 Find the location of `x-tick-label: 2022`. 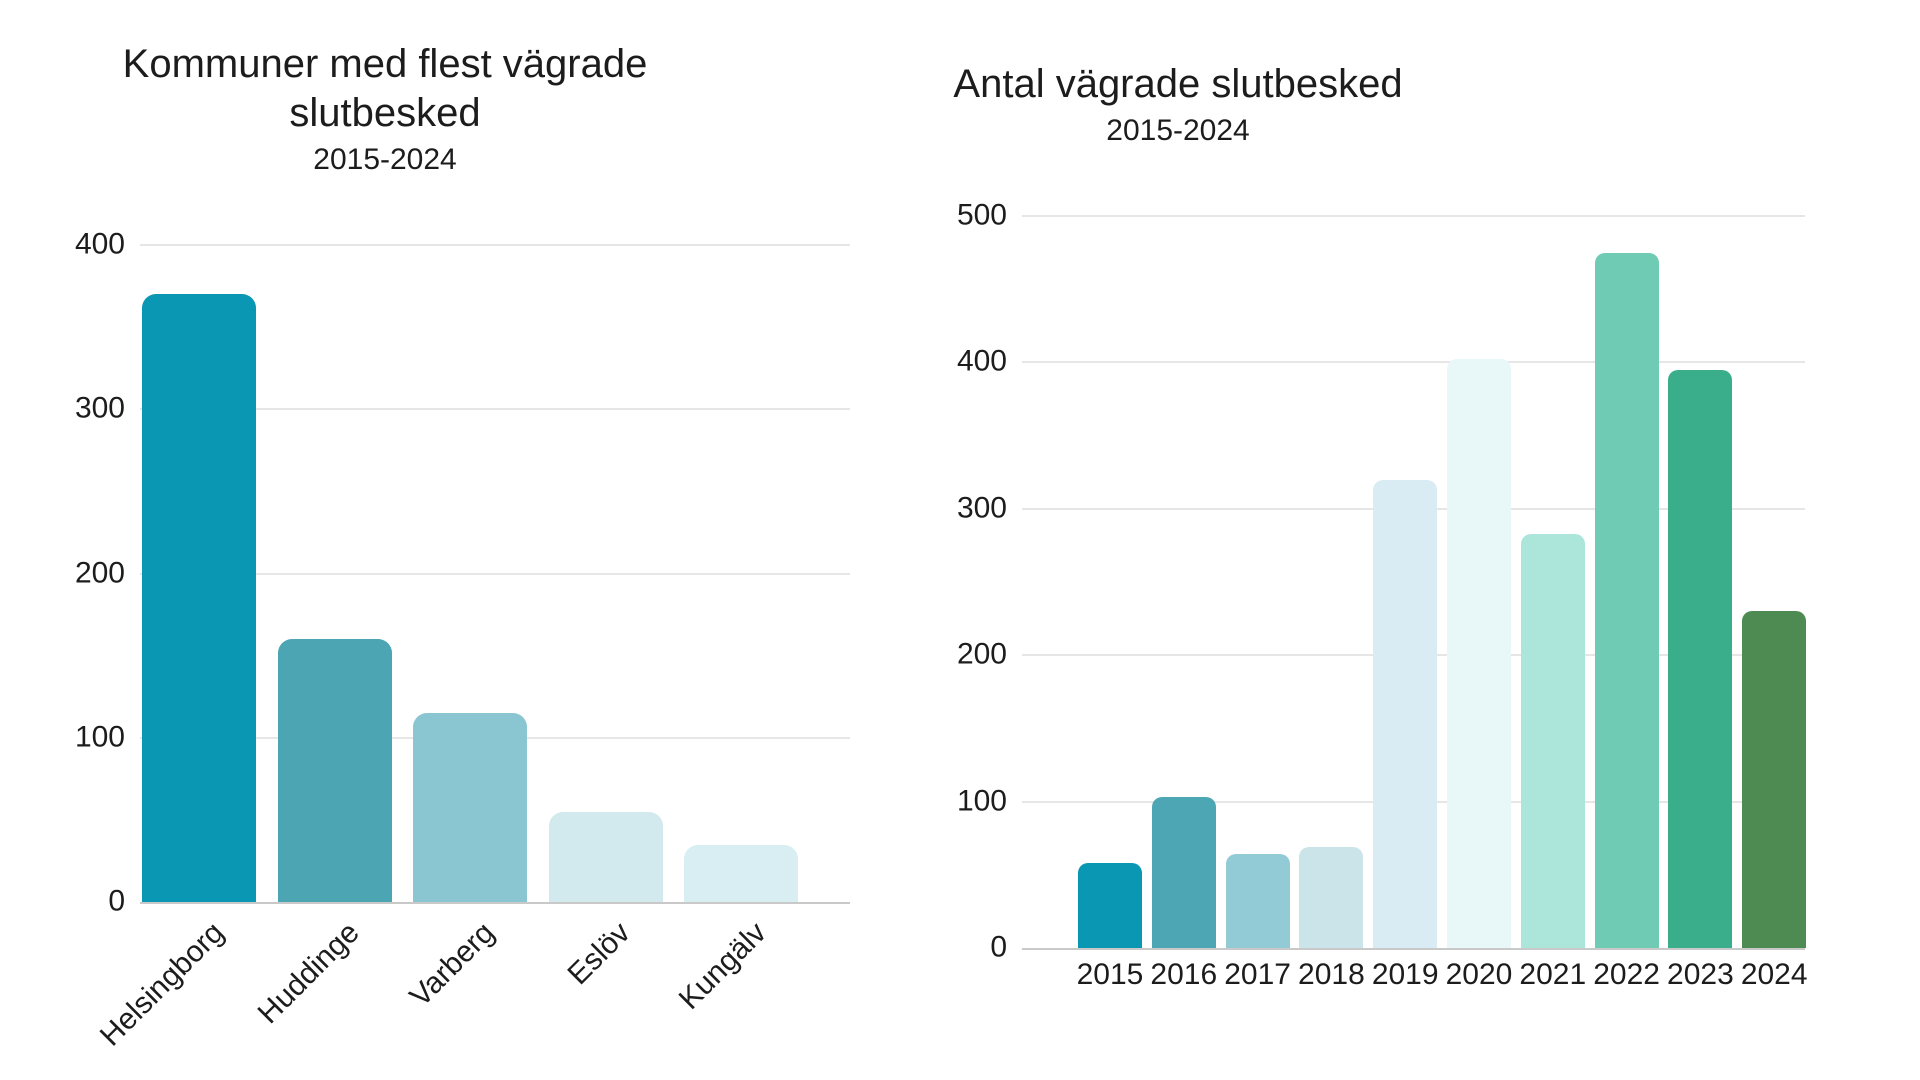

x-tick-label: 2022 is located at coordinates (1626, 974).